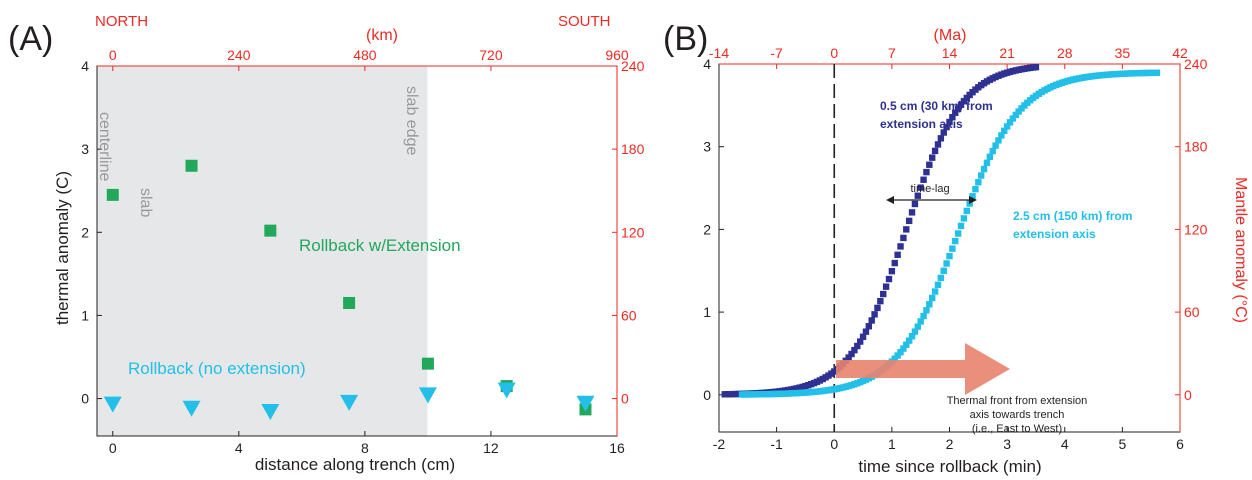  I want to click on top-tick-label: 240, so click(239, 55).